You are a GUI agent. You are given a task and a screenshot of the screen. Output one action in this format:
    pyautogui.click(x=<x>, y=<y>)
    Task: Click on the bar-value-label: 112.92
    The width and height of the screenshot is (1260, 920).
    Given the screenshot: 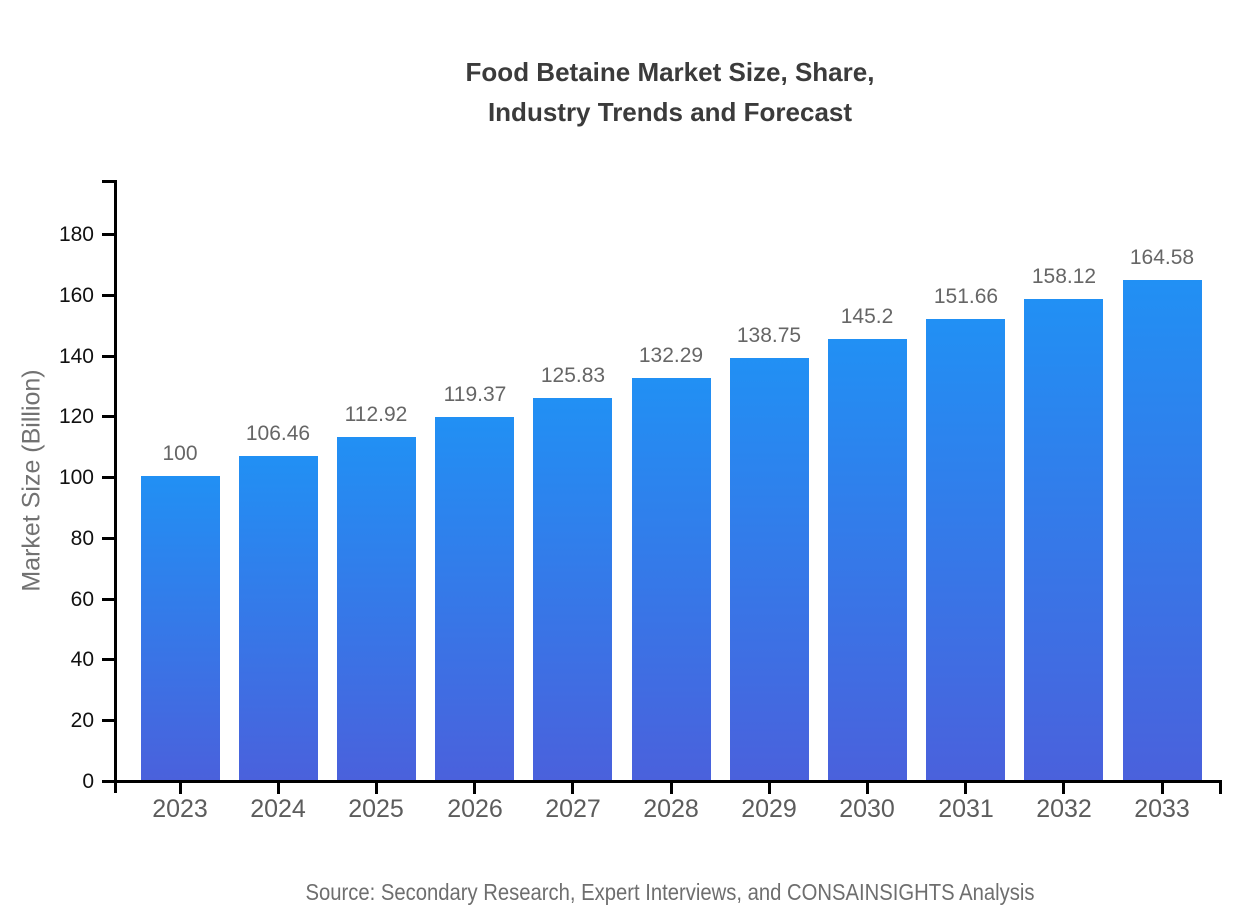 What is the action you would take?
    pyautogui.click(x=376, y=414)
    